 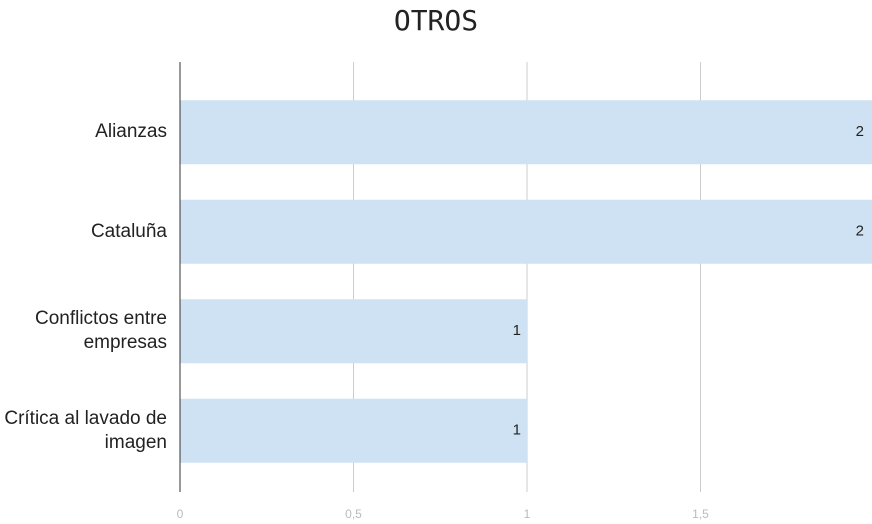 What do you see at coordinates (131, 132) in the screenshot?
I see `y-tick-label: Alianzas` at bounding box center [131, 132].